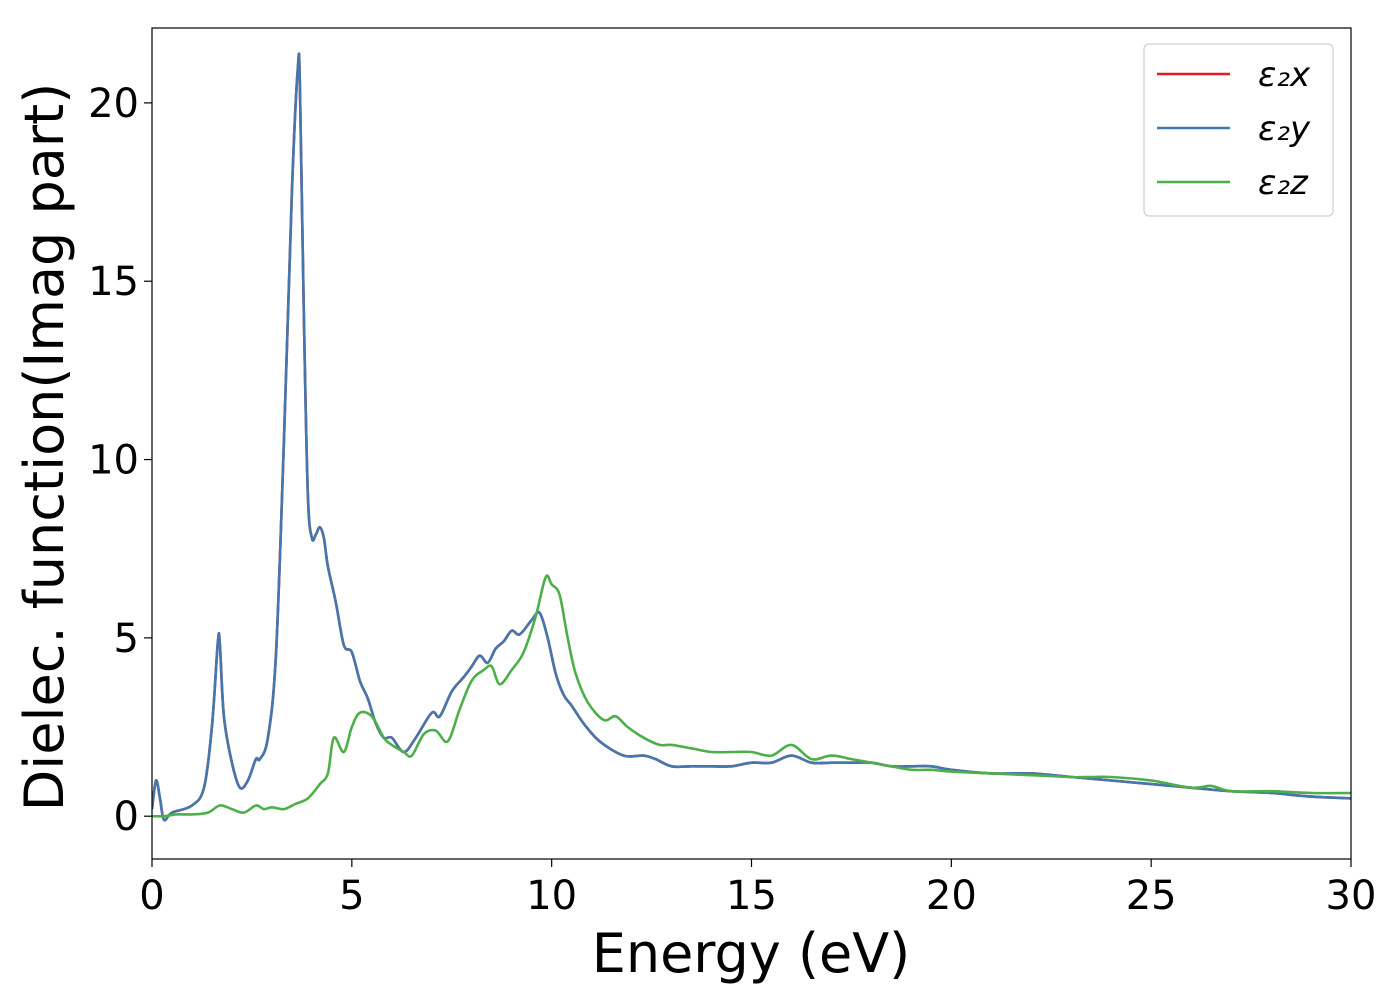 Image resolution: width=1400 pixels, height=1000 pixels. What do you see at coordinates (351, 896) in the screenshot?
I see `x-tick-label: 5` at bounding box center [351, 896].